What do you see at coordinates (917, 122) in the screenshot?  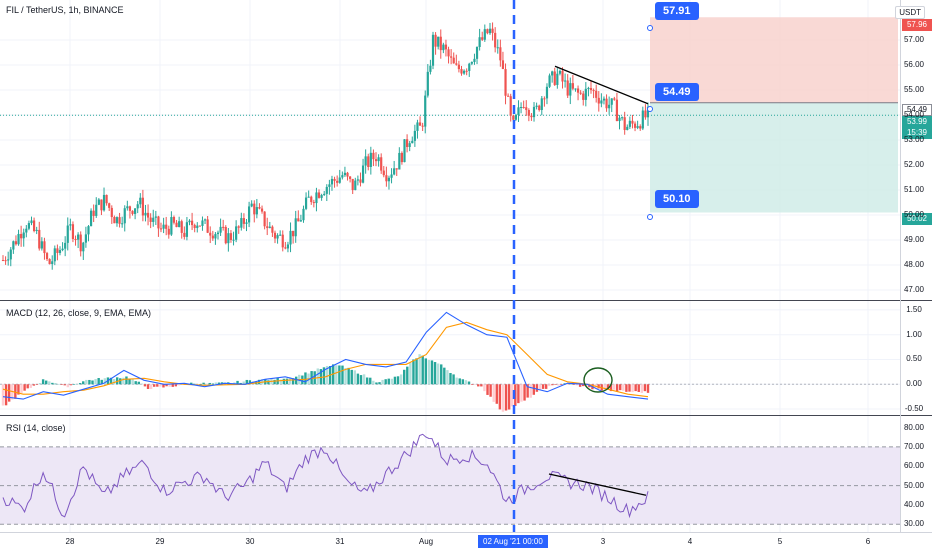 I see `current-price-tag: 53.99` at bounding box center [917, 122].